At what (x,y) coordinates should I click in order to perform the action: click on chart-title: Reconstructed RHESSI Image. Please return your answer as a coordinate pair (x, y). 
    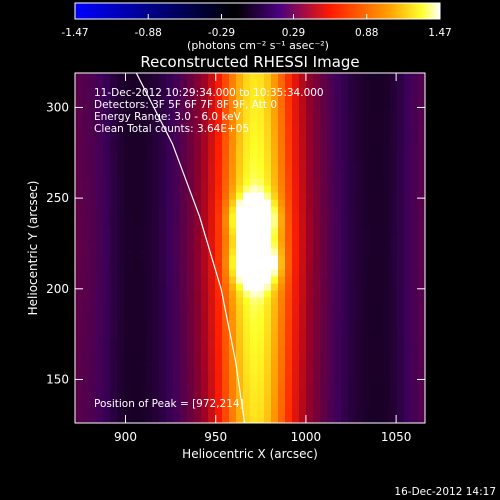
    Looking at the image, I should click on (249, 62).